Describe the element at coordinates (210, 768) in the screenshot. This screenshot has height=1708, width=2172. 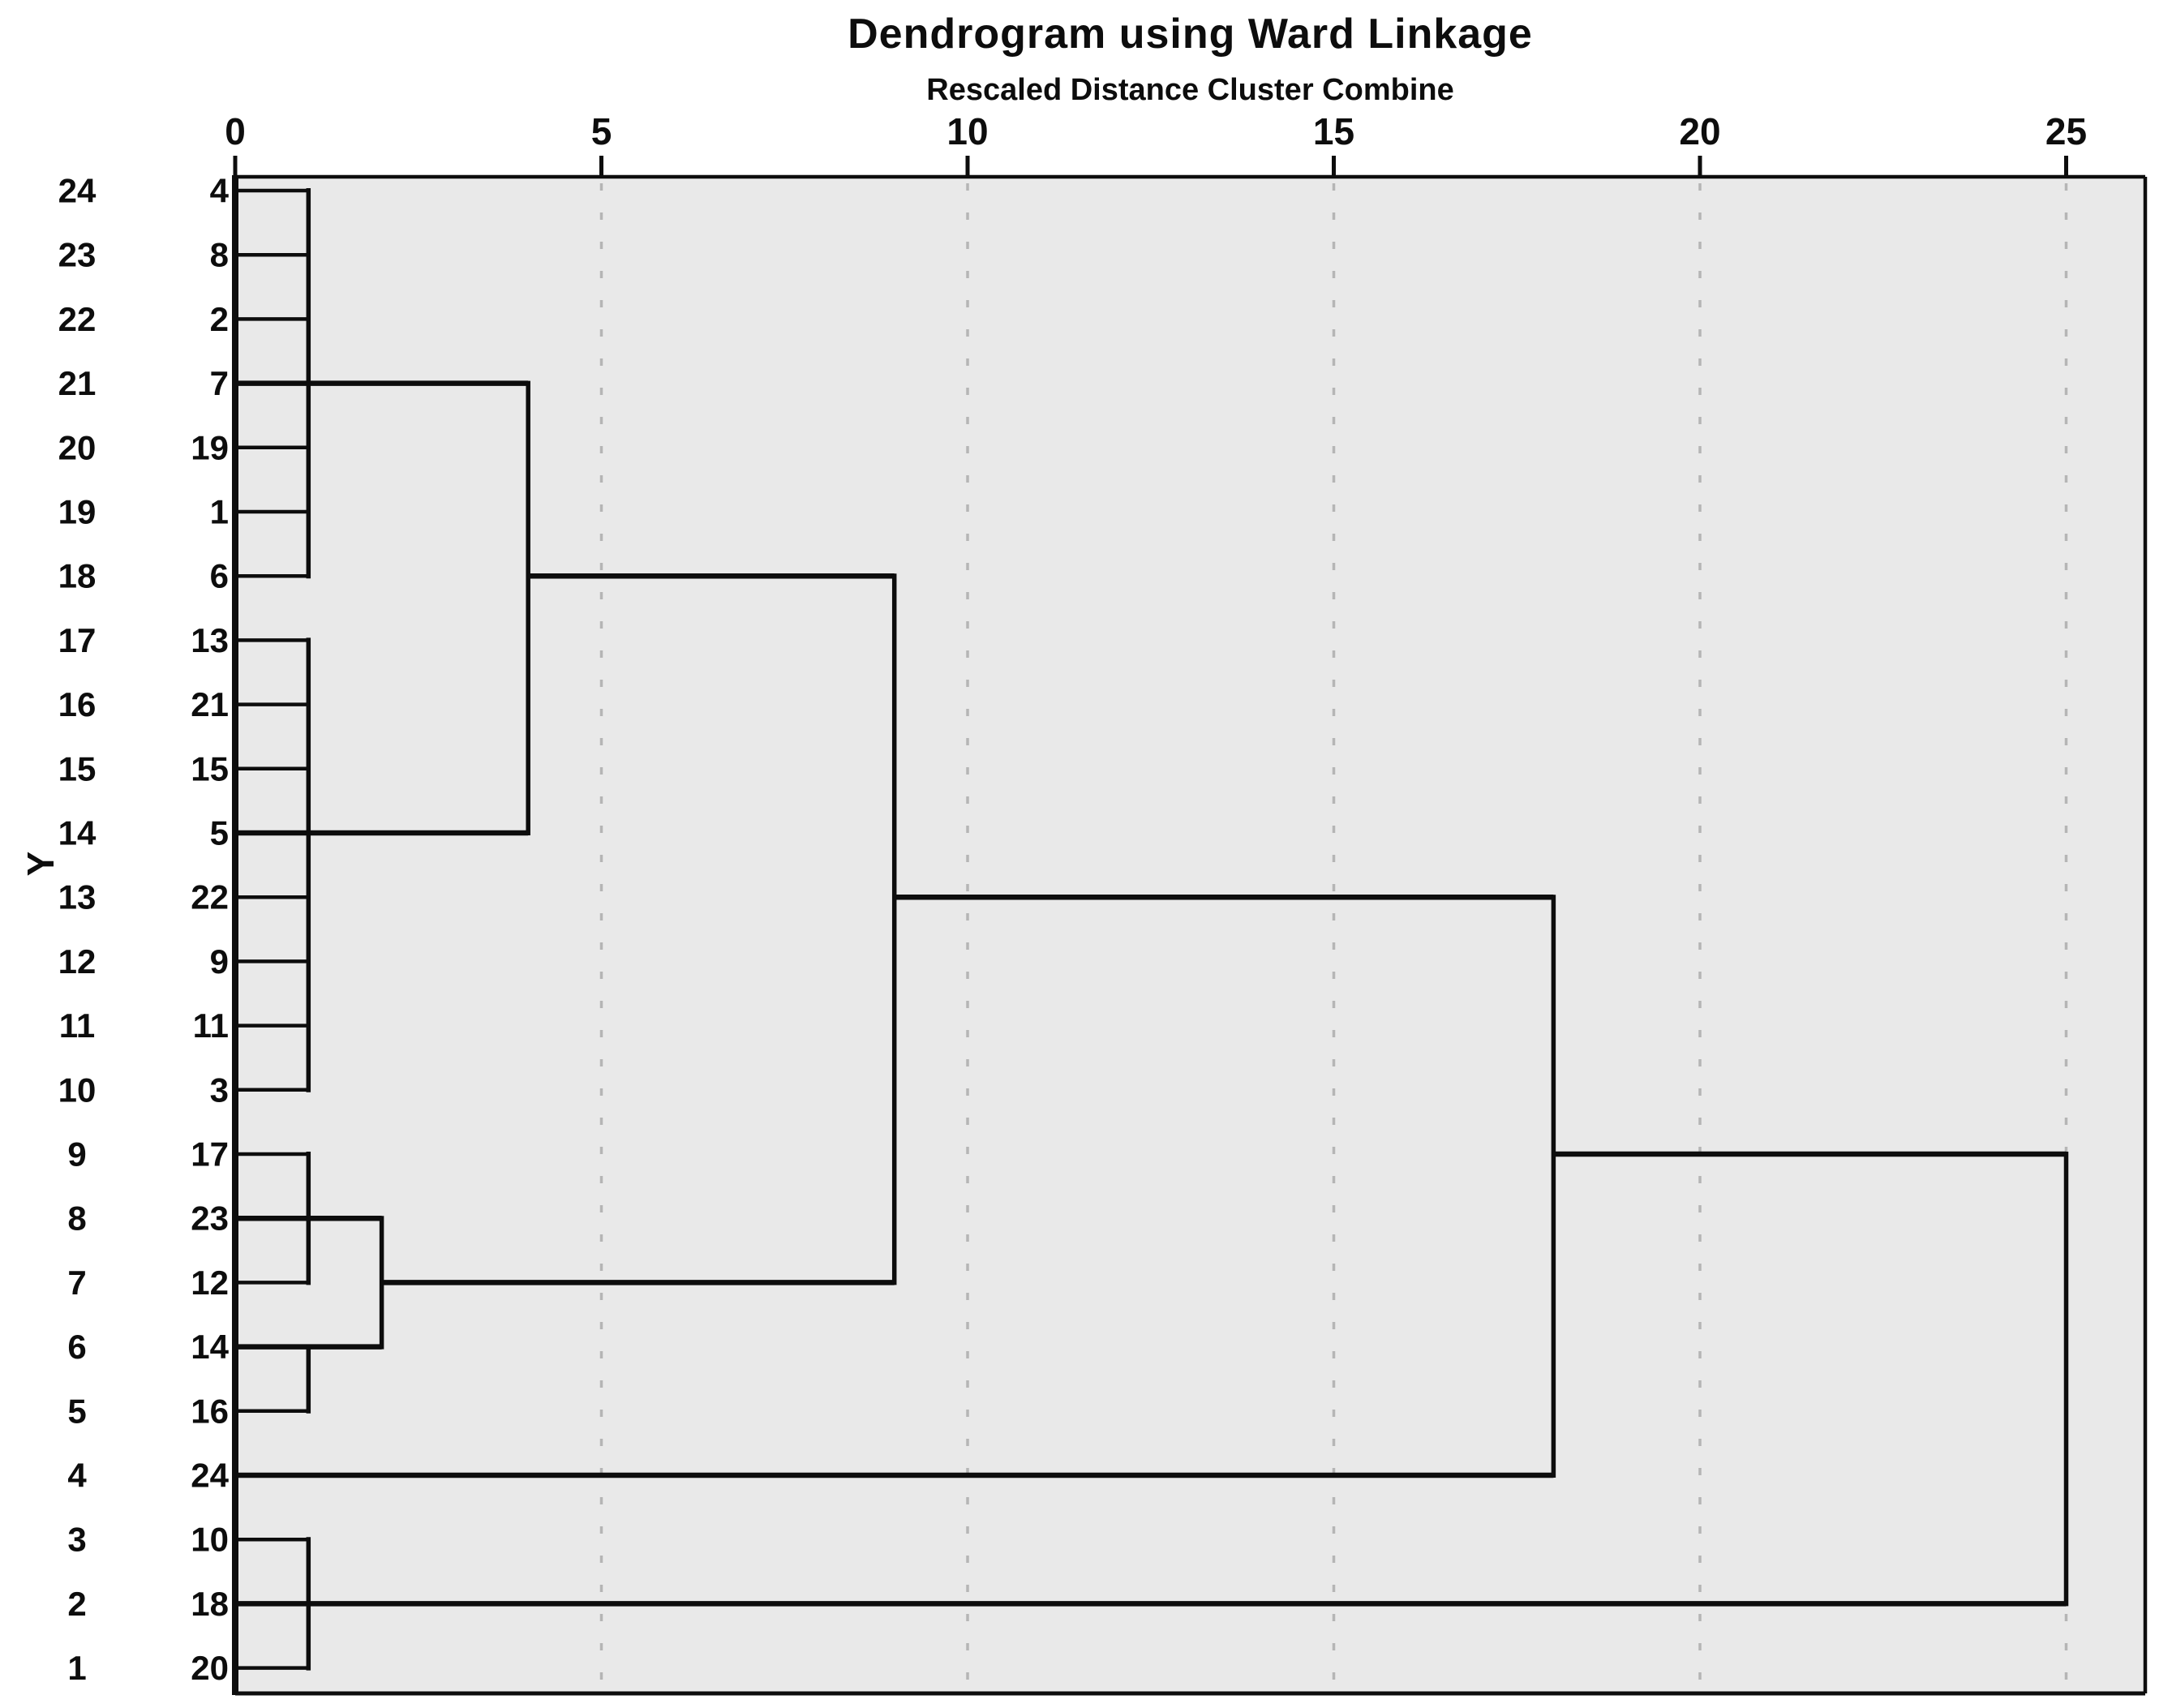
I see `case-number-label: 15` at that location.